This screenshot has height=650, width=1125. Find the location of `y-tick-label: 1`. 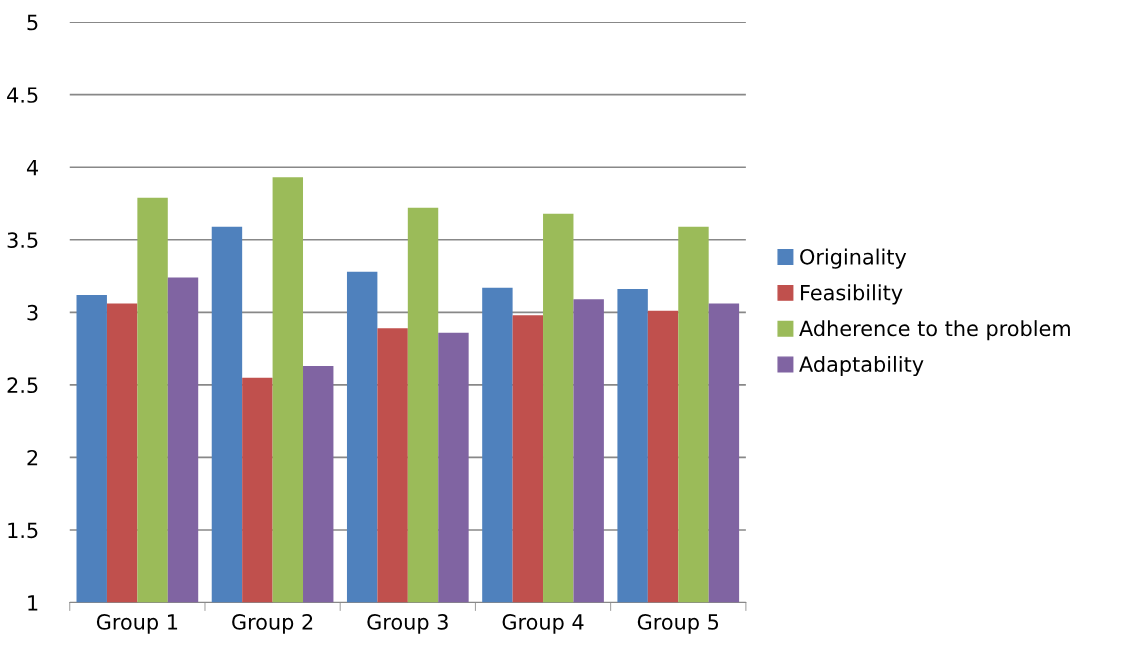

y-tick-label: 1 is located at coordinates (33, 603).